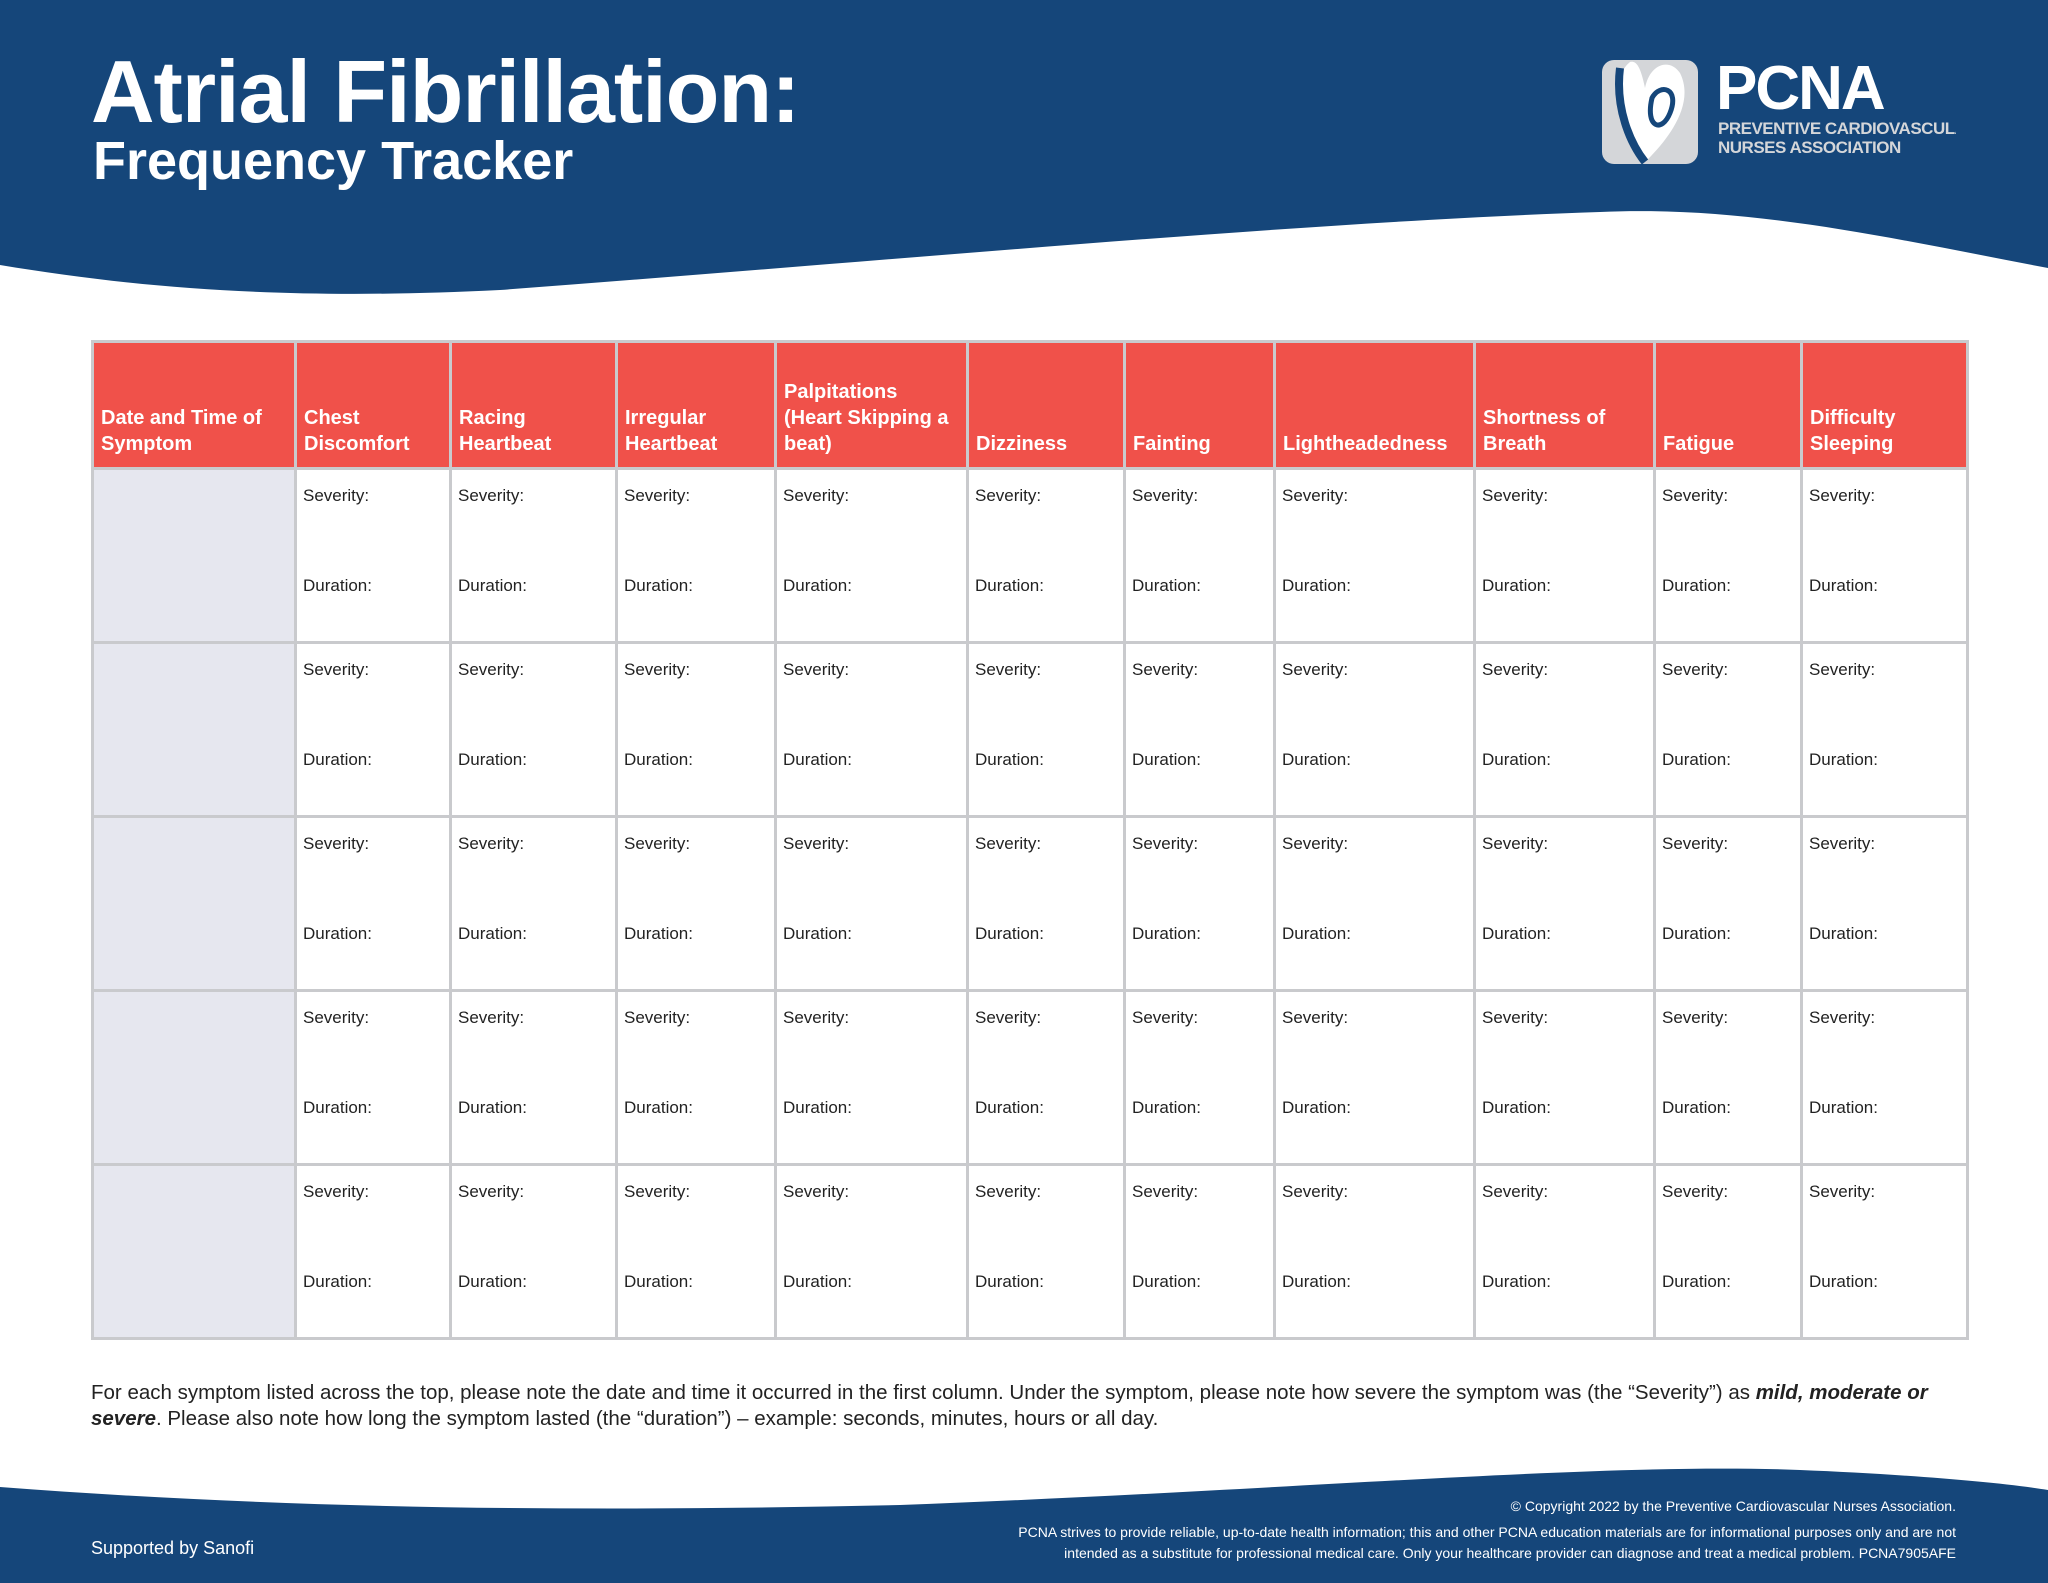 This screenshot has width=2048, height=1583. Describe the element at coordinates (1837, 128) in the screenshot. I see `logo-line-1: PREVENTIVE CARDIOVASCULAR` at that location.